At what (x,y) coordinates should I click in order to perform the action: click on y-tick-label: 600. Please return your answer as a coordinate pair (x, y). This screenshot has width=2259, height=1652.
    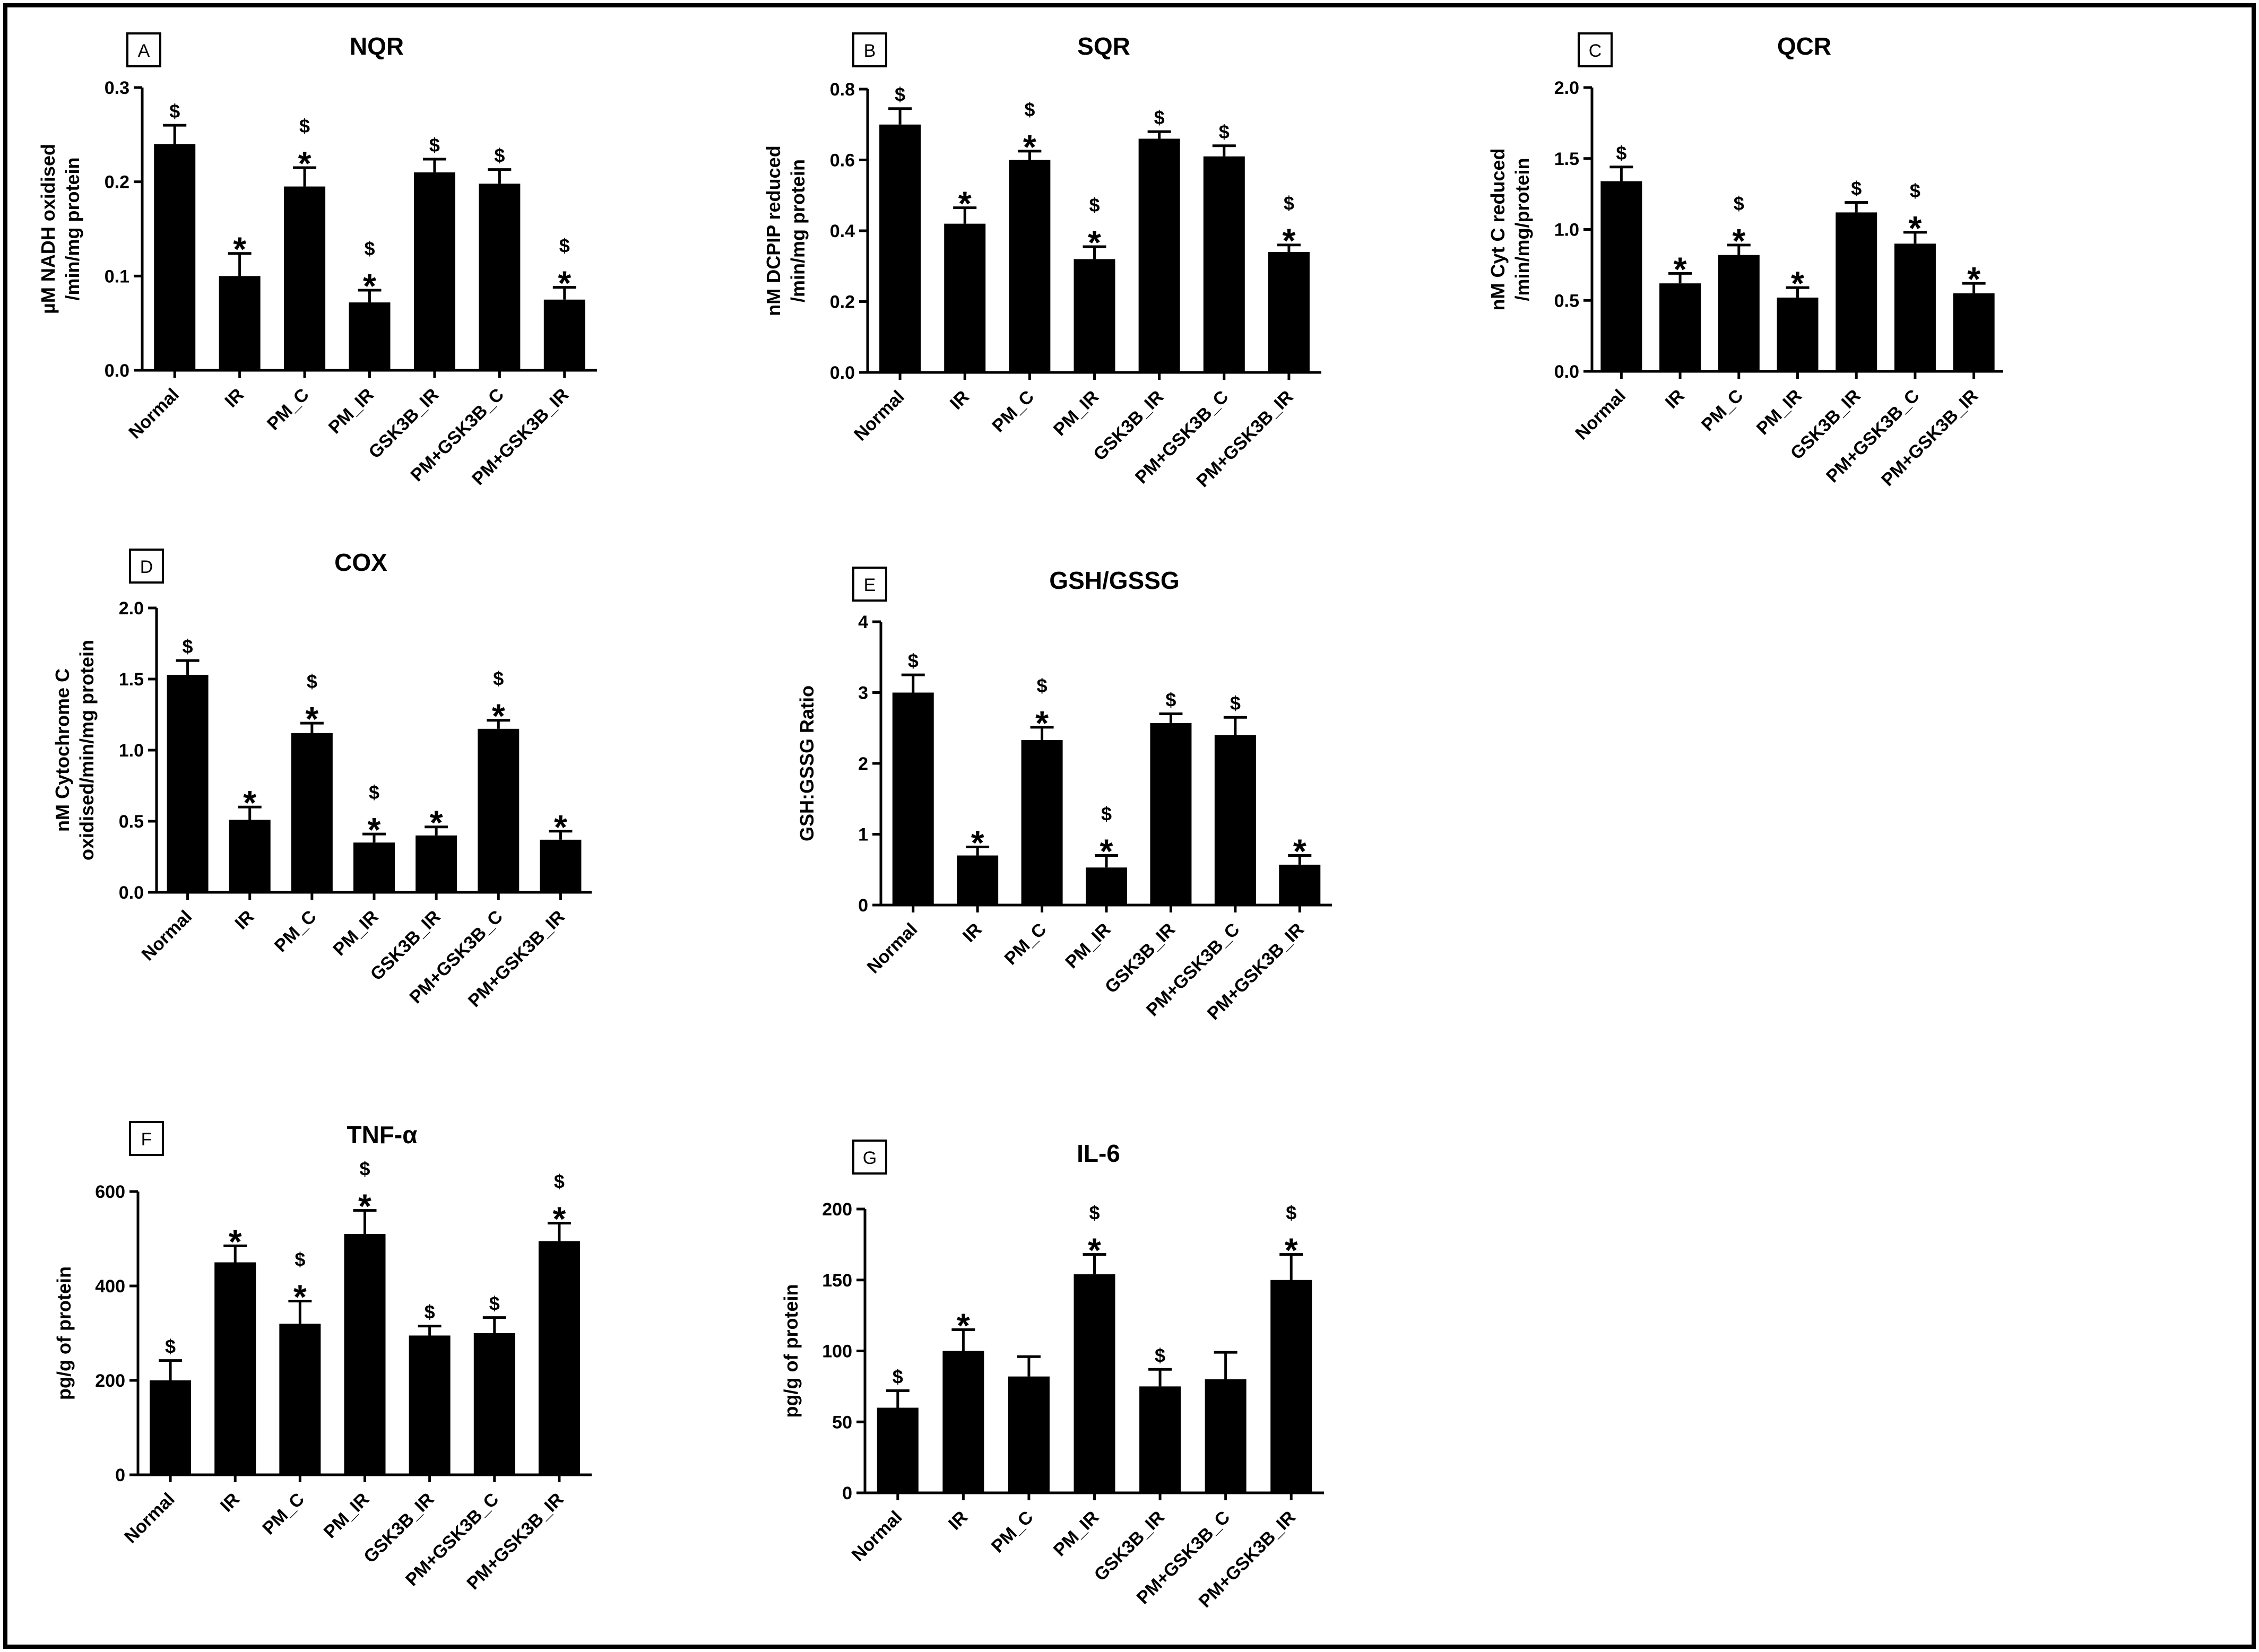
    Looking at the image, I should click on (110, 1192).